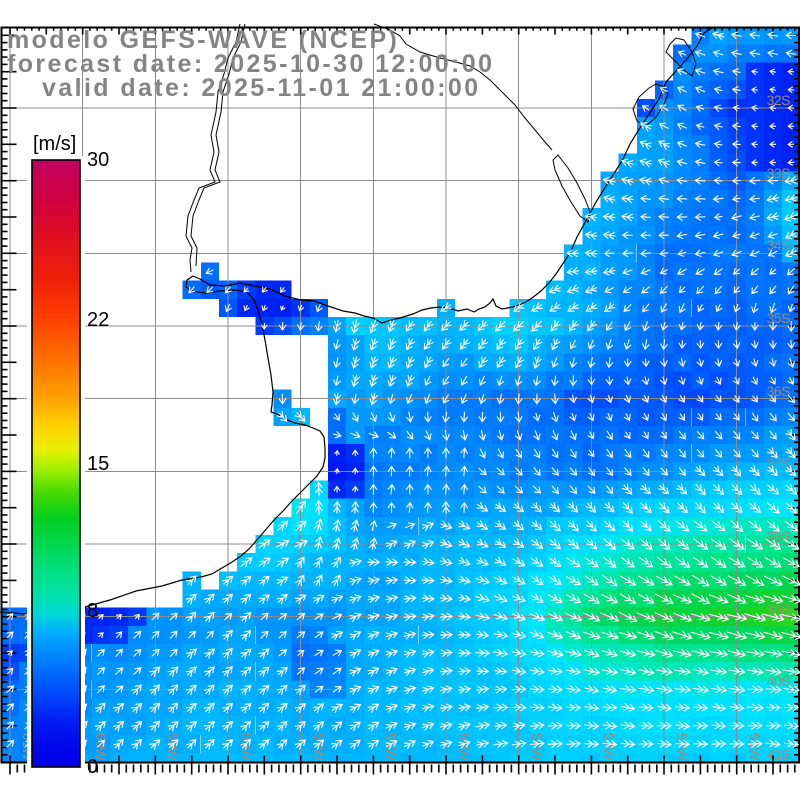 This screenshot has width=800, height=805. What do you see at coordinates (92, 611) in the screenshot?
I see `svg-text: 8` at bounding box center [92, 611].